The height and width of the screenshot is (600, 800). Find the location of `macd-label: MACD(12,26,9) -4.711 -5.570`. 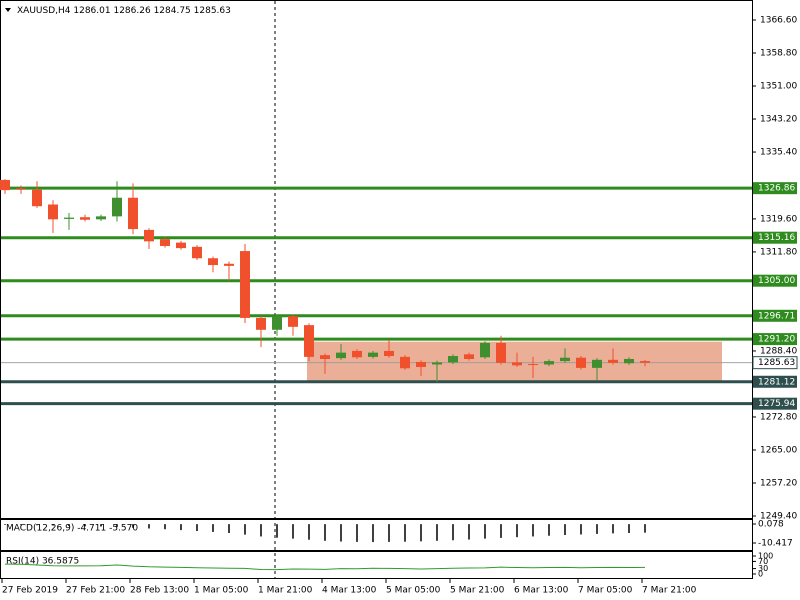

macd-label: MACD(12,26,9) -4.711 -5.570 is located at coordinates (72, 529).